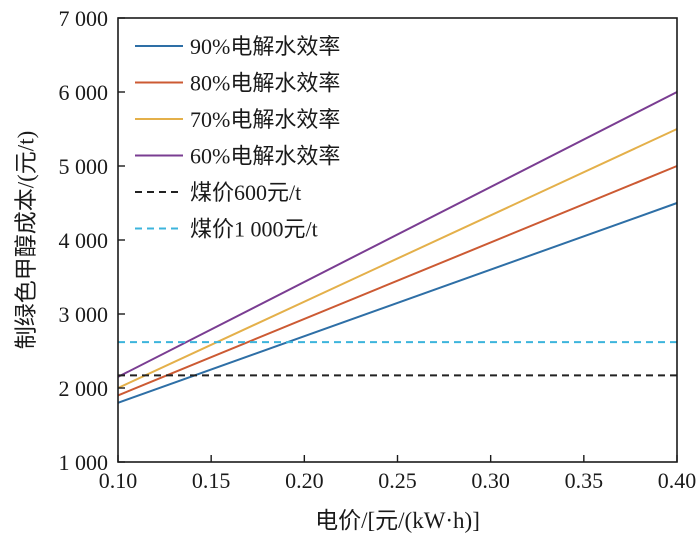  I want to click on y-tick-label: 5 000, so click(84, 166).